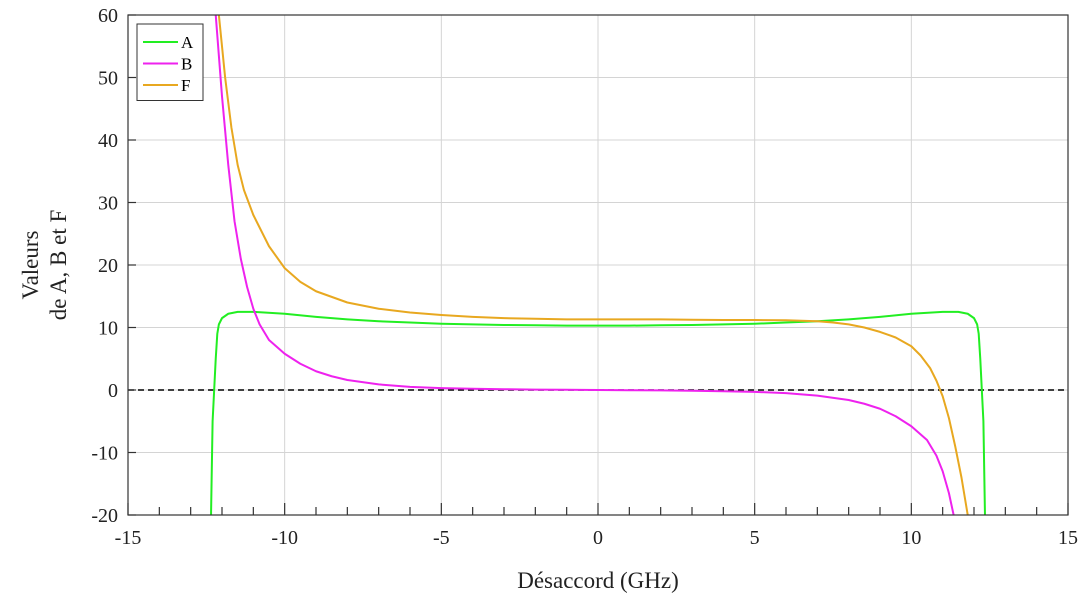  Describe the element at coordinates (30, 264) in the screenshot. I see `y-axis-title-line-1: Valeurs` at that location.